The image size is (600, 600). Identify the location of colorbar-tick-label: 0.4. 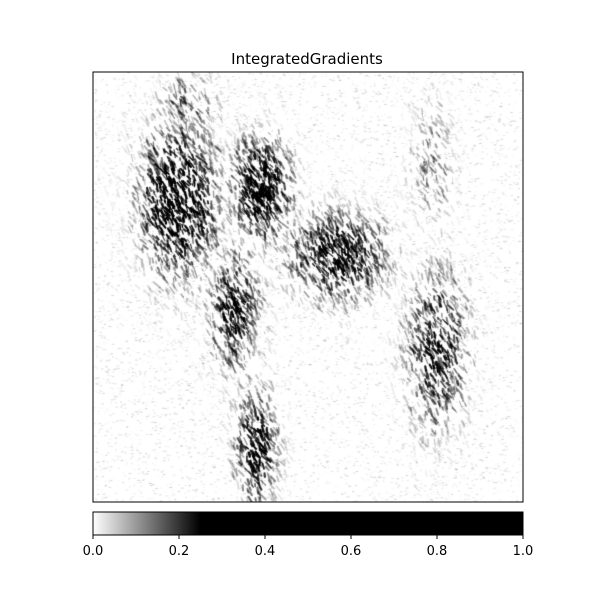
(265, 551).